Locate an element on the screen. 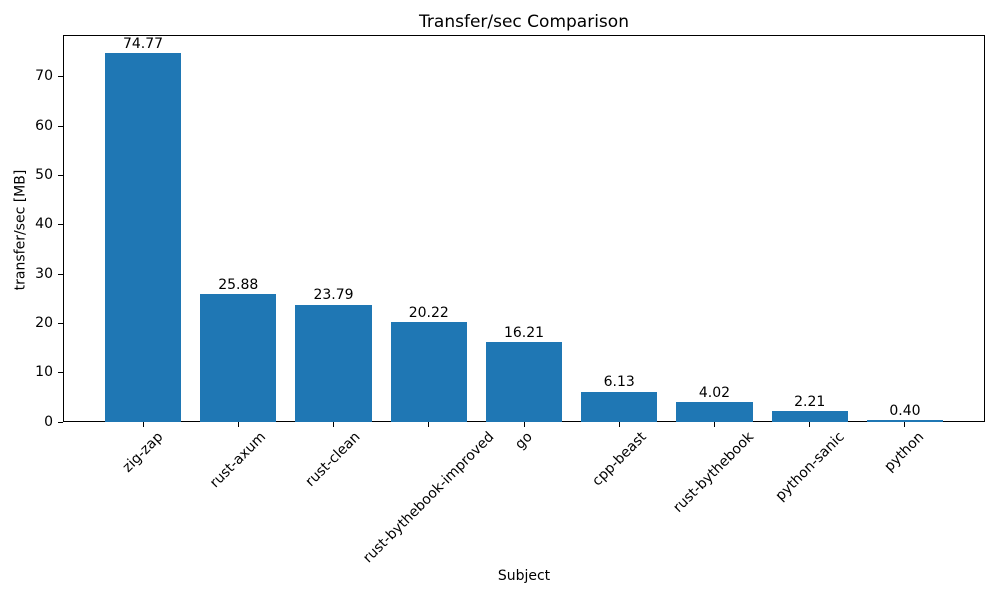 The height and width of the screenshot is (600, 1000). x-tick-label: rust-bythebook is located at coordinates (714, 472).